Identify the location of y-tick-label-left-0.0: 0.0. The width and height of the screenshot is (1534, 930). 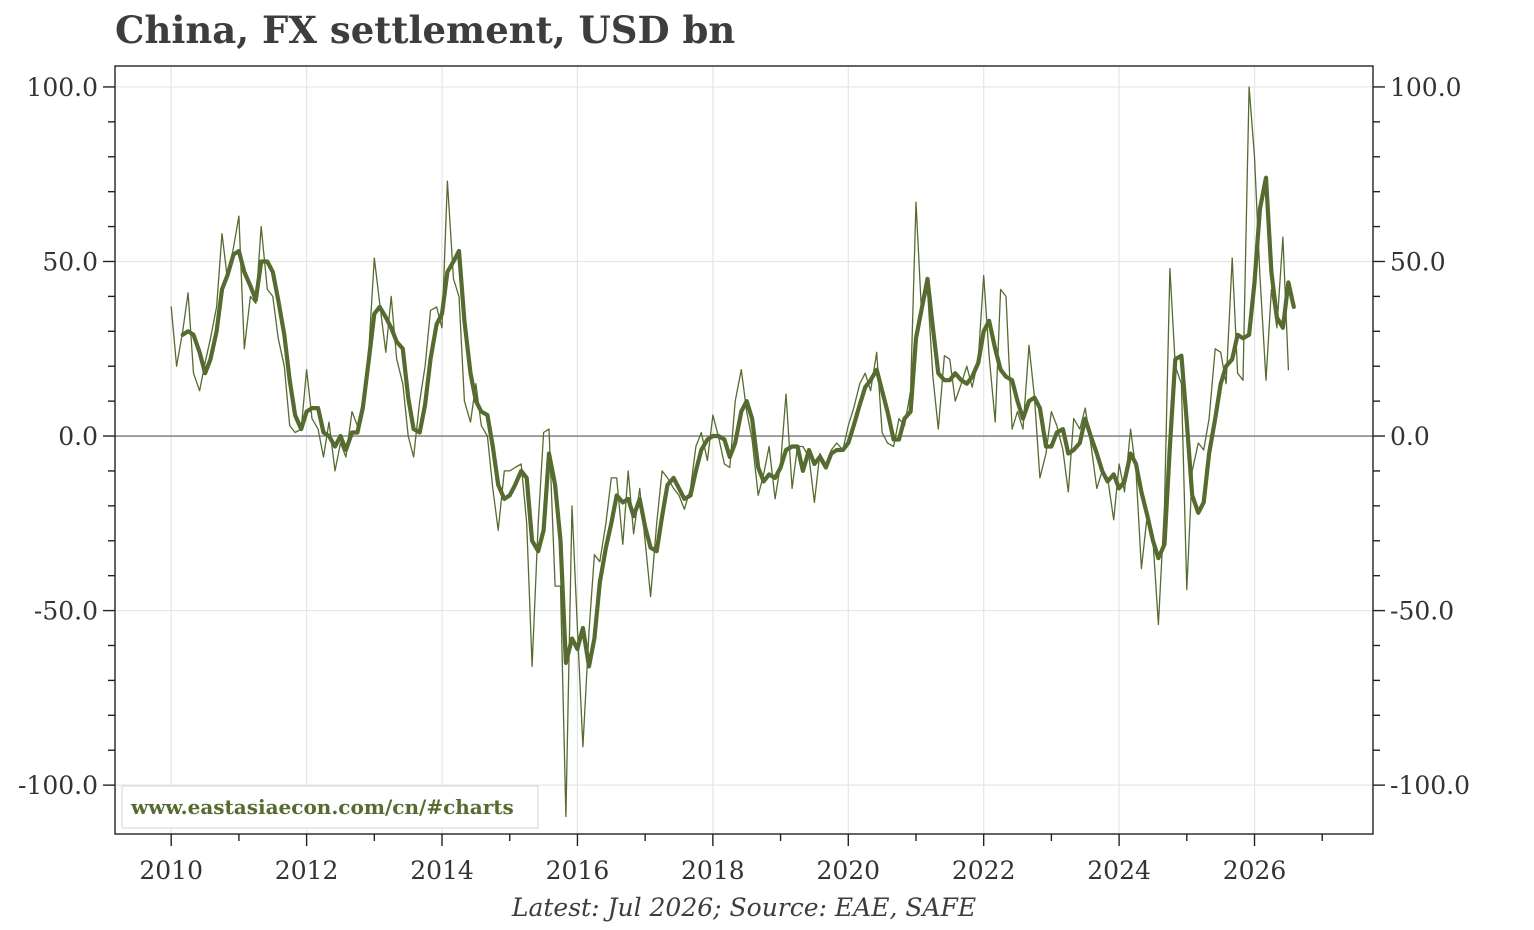
(78, 436).